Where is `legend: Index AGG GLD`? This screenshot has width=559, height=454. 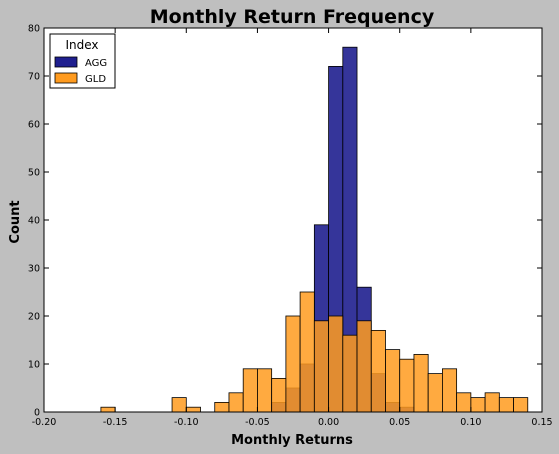 legend: Index AGG GLD is located at coordinates (82, 61).